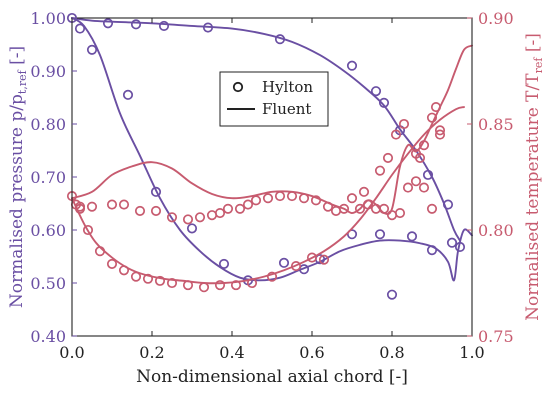 The image size is (550, 400). I want to click on legend-box, so click(274, 99).